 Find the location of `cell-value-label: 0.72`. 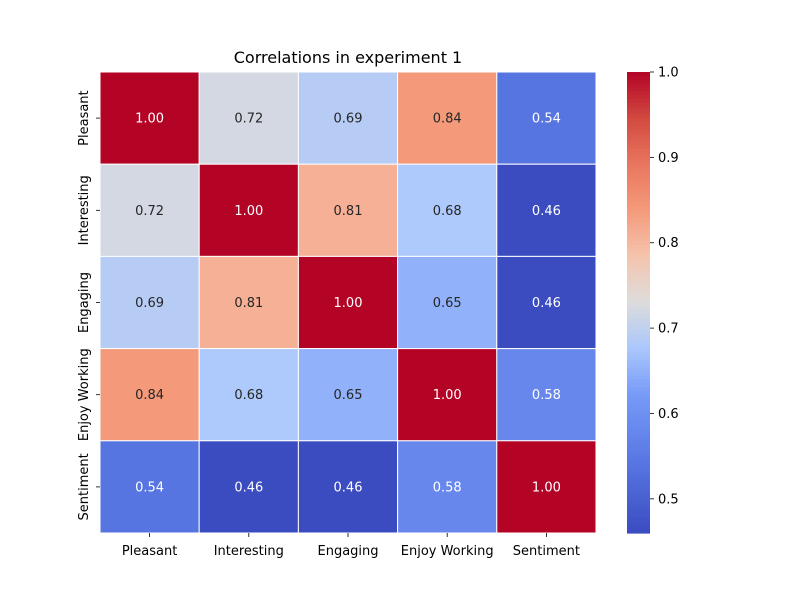

cell-value-label: 0.72 is located at coordinates (248, 119).